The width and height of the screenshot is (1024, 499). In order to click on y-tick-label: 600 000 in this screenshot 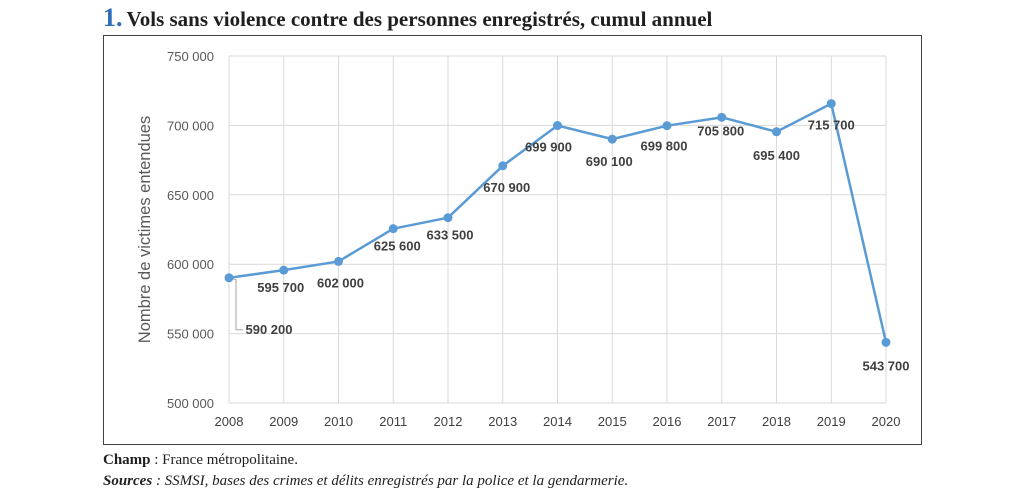, I will do `click(190, 264)`.